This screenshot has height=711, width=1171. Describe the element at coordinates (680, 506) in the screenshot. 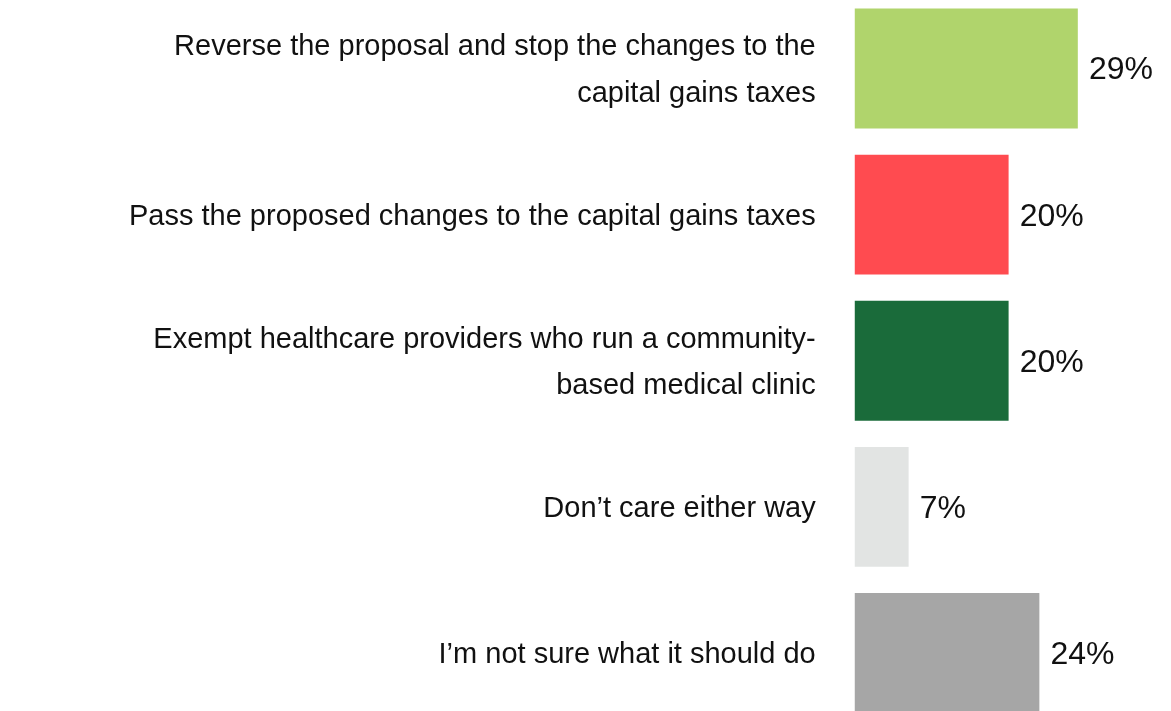

I see `y-tick-label: Don’t care either way` at that location.